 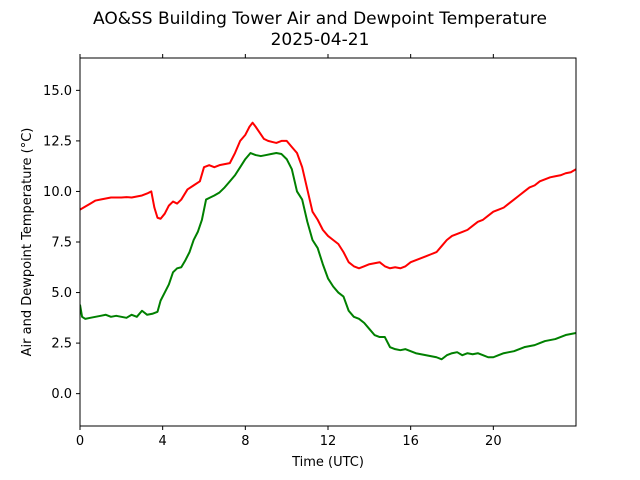 I want to click on x-tick-label: 4, so click(x=163, y=441).